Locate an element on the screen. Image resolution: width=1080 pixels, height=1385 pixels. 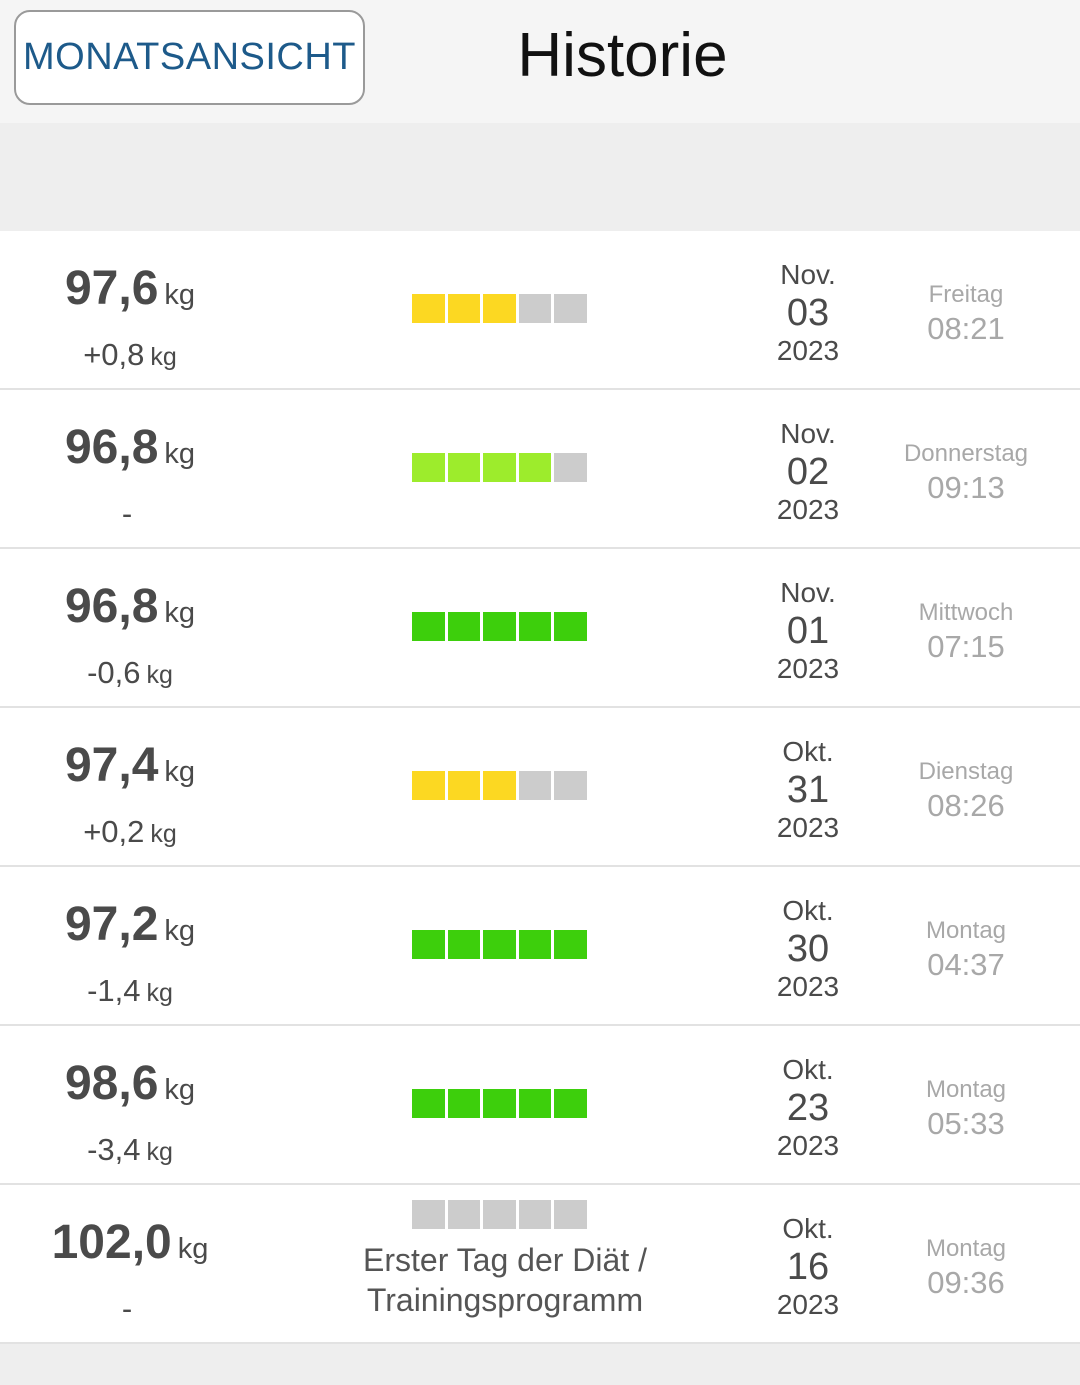
date-day: 30 is located at coordinates (808, 949).